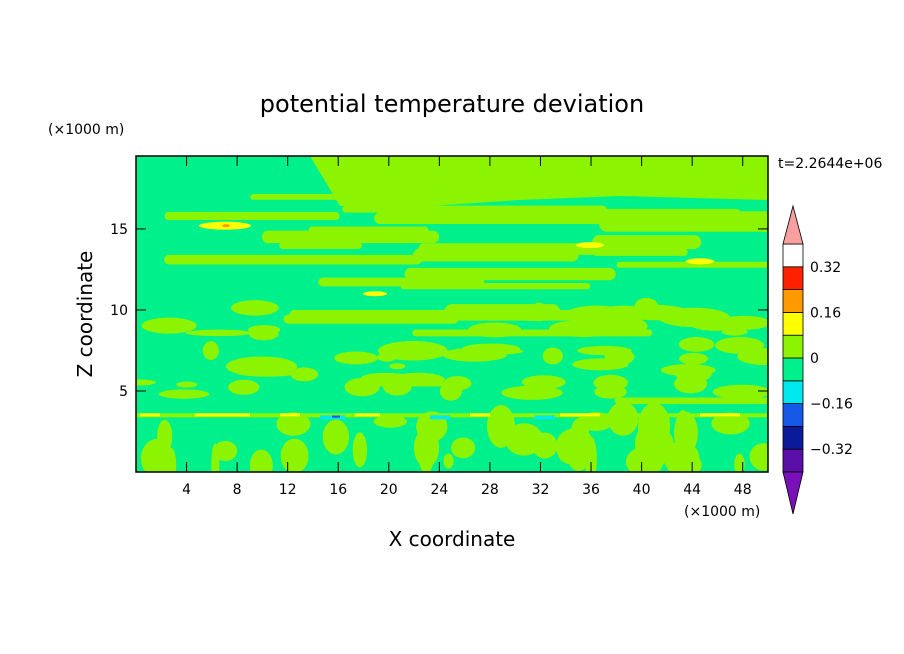  What do you see at coordinates (186, 490) in the screenshot?
I see `x-tick-label: 4` at bounding box center [186, 490].